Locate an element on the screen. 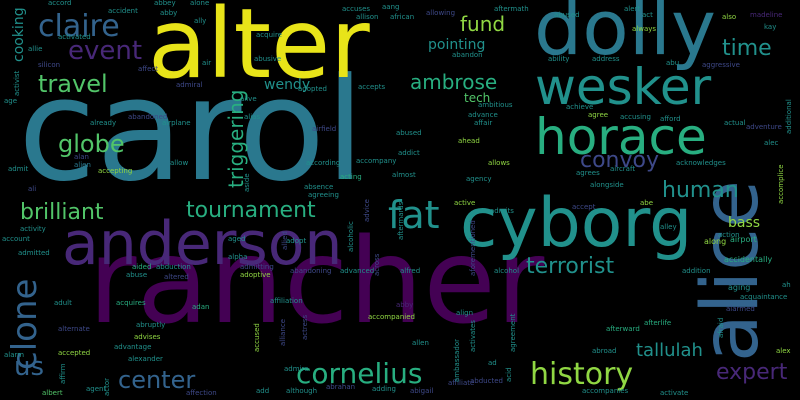  word-align: align is located at coordinates (465, 313).